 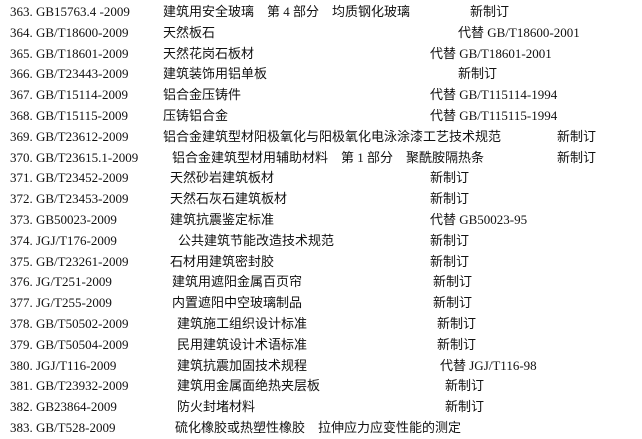 I want to click on standard-status: 代替 GB/T18600-2001, so click(x=519, y=32).